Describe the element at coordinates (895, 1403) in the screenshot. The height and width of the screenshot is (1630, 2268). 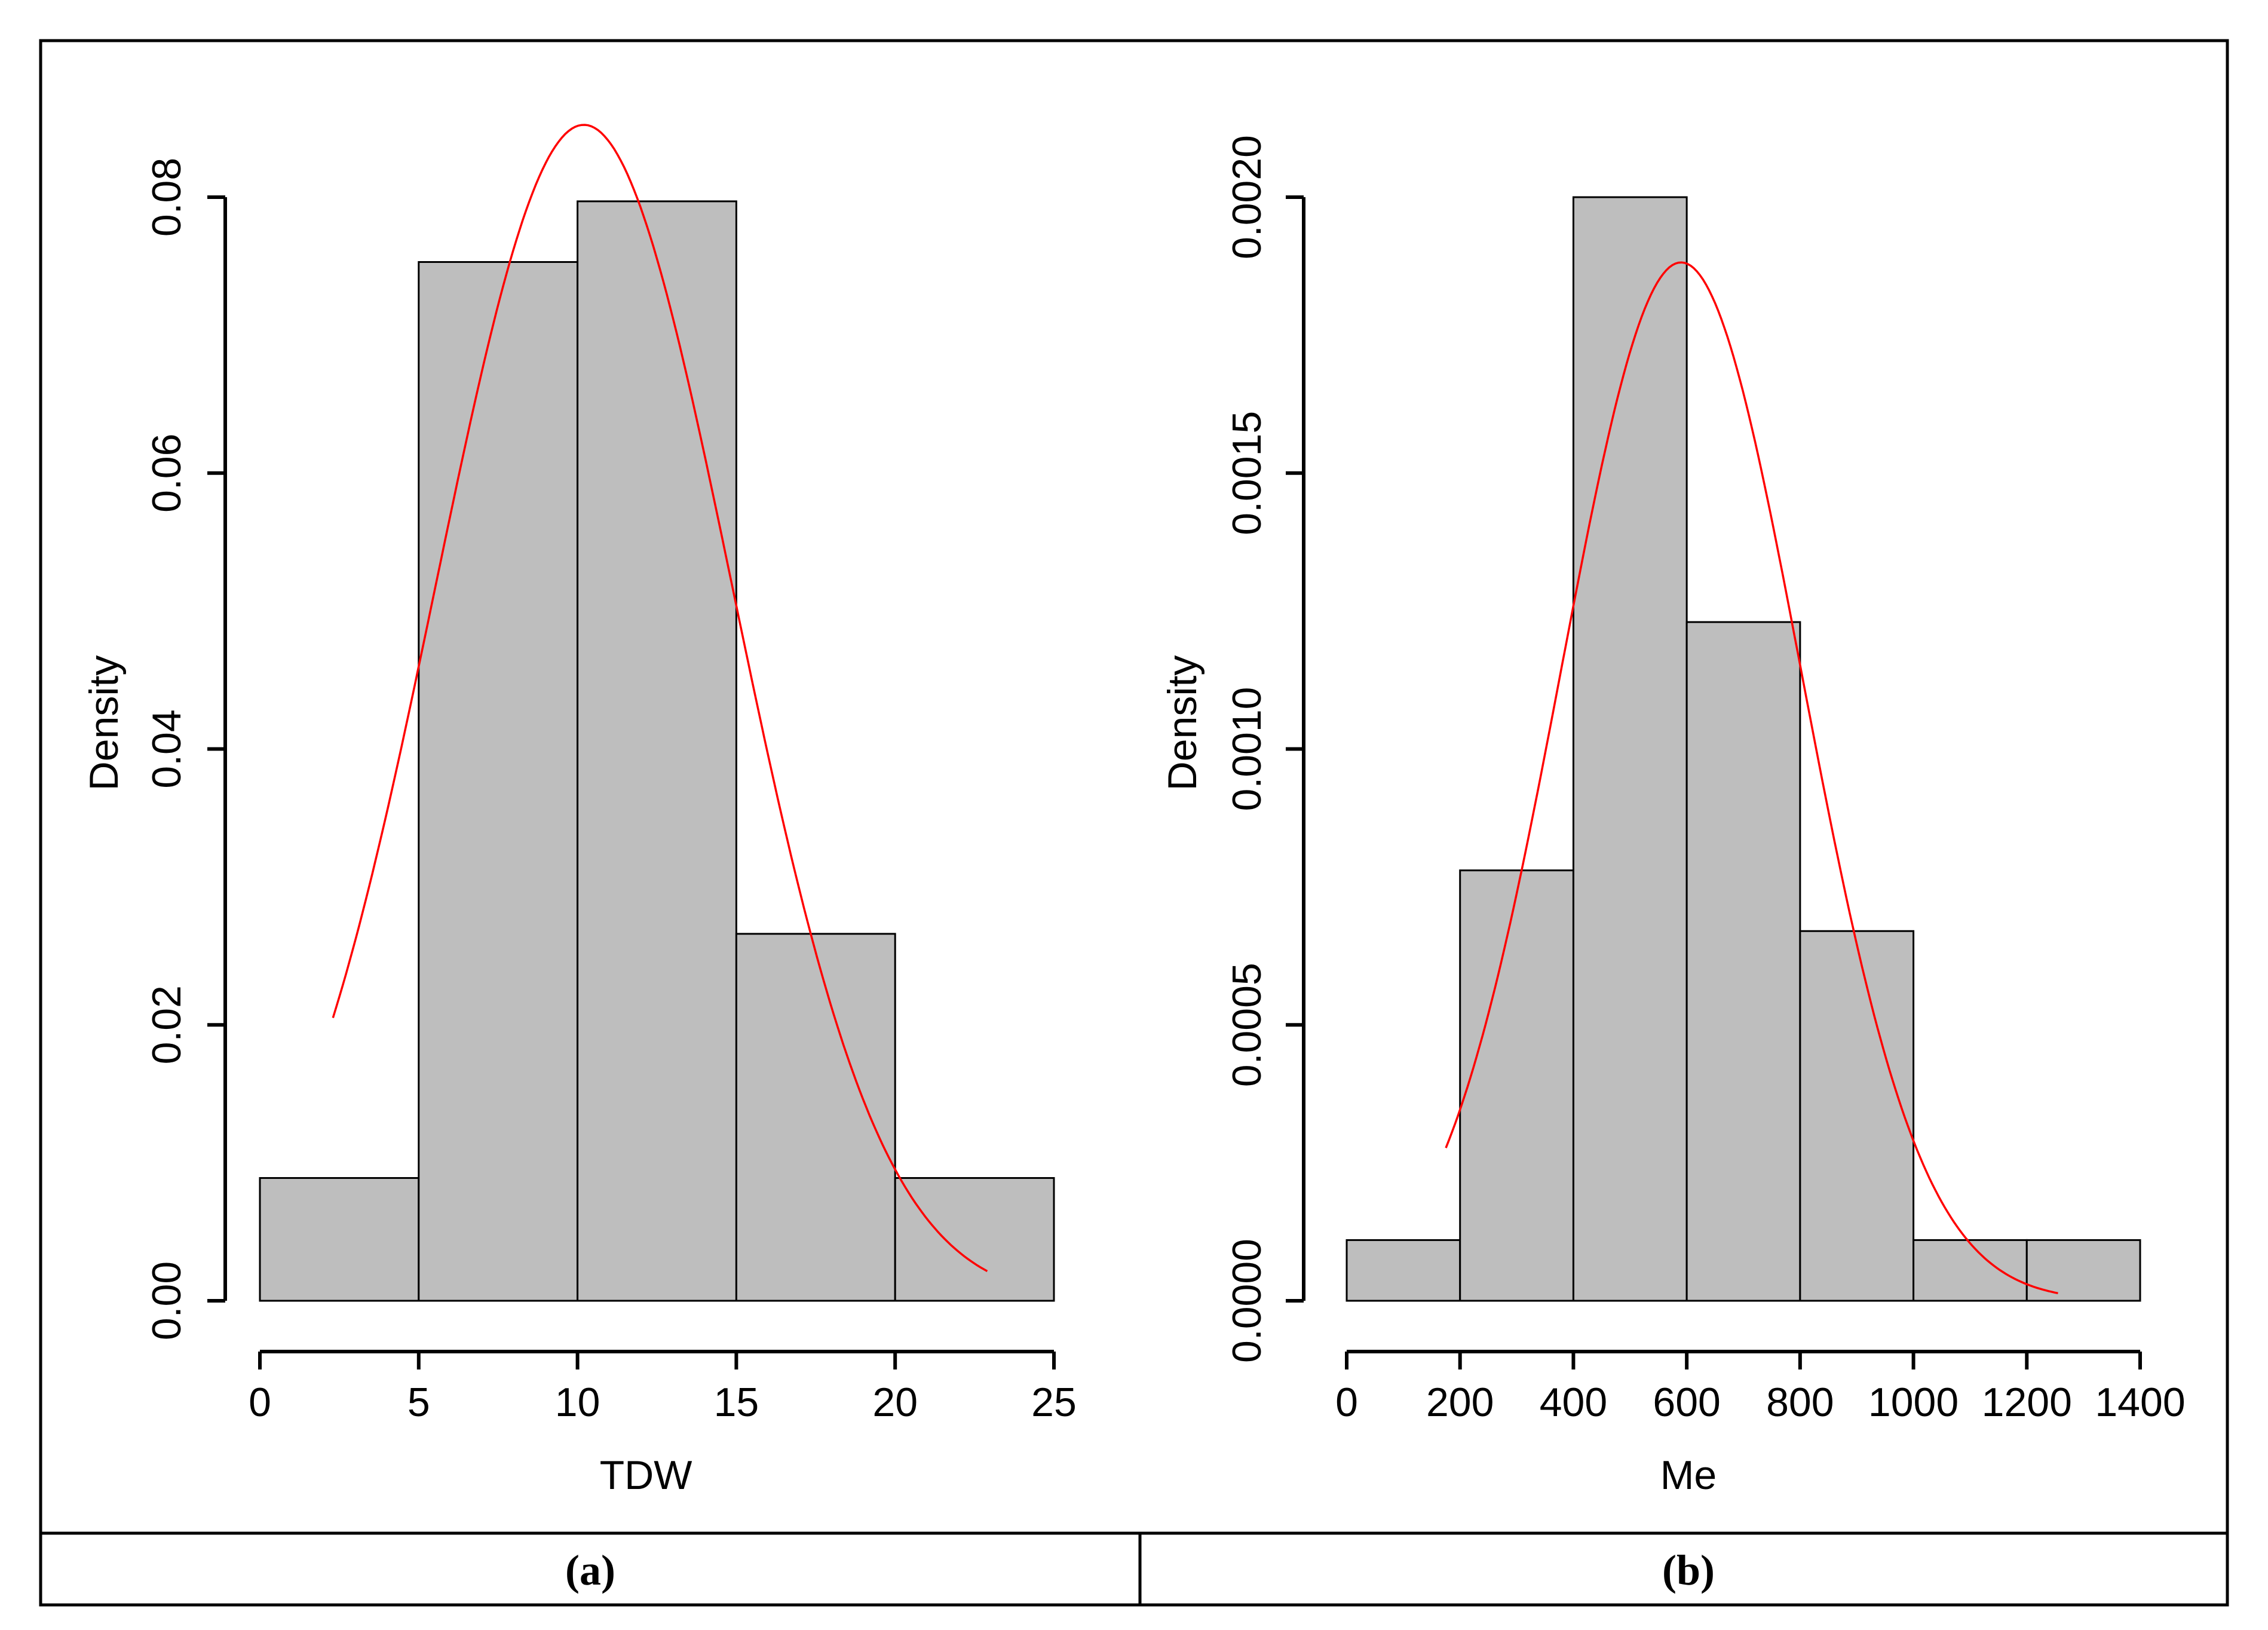
I see `x-tick-label-tdw-4: 20` at that location.